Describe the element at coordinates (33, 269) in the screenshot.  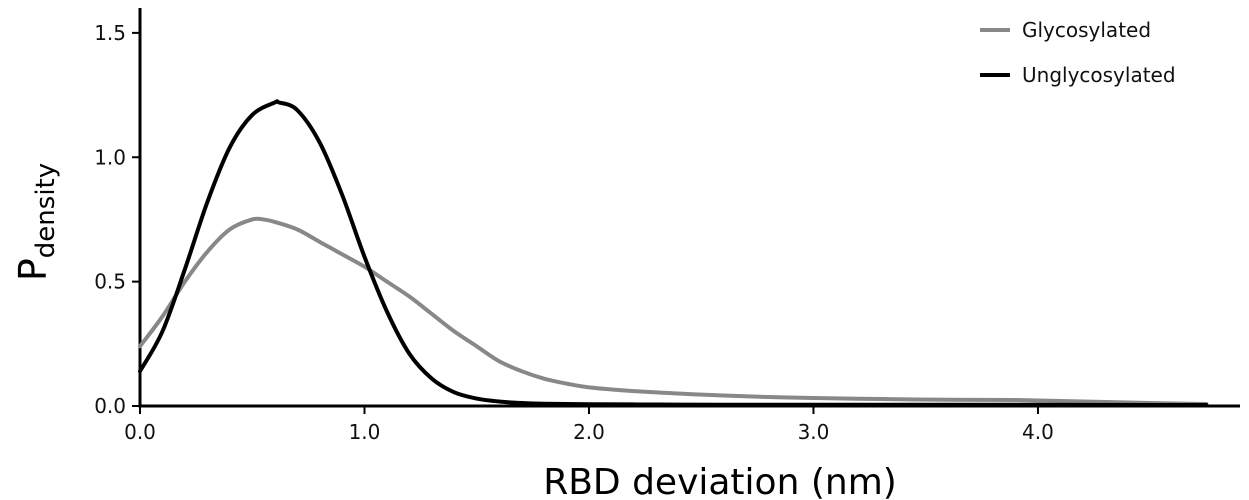
I see `y-axis-title-main: P` at that location.